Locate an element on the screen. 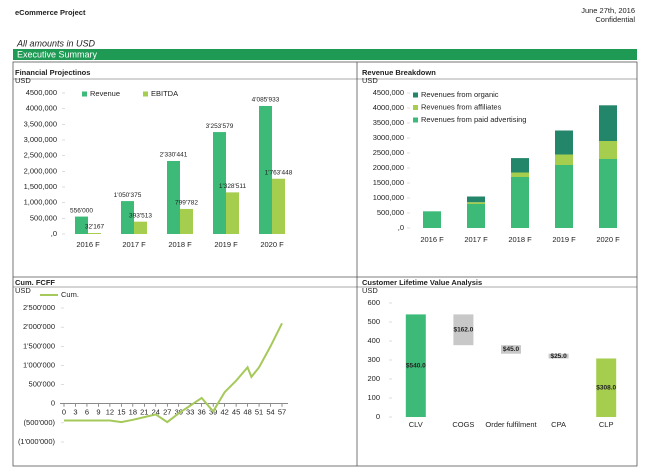 This screenshot has height=473, width=650. y-tick-label: 1000,000 is located at coordinates (388, 197).